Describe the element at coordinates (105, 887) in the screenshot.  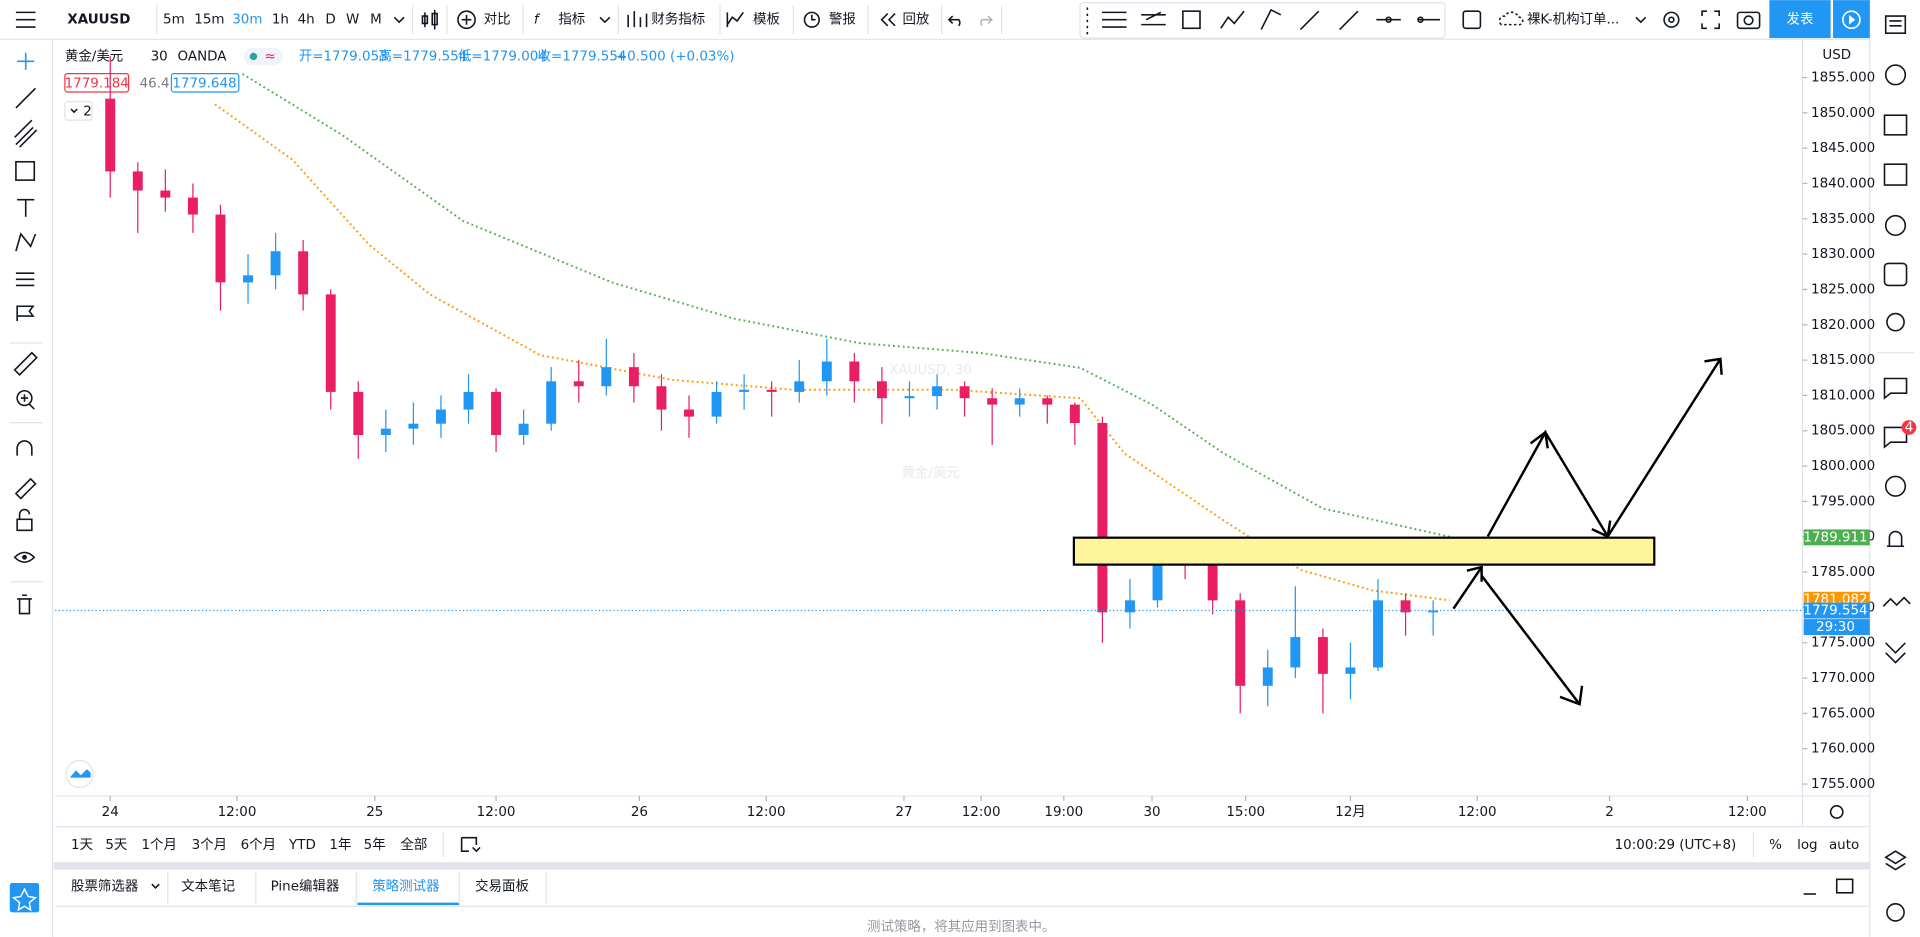
I see `tab: 股票筛选器` at that location.